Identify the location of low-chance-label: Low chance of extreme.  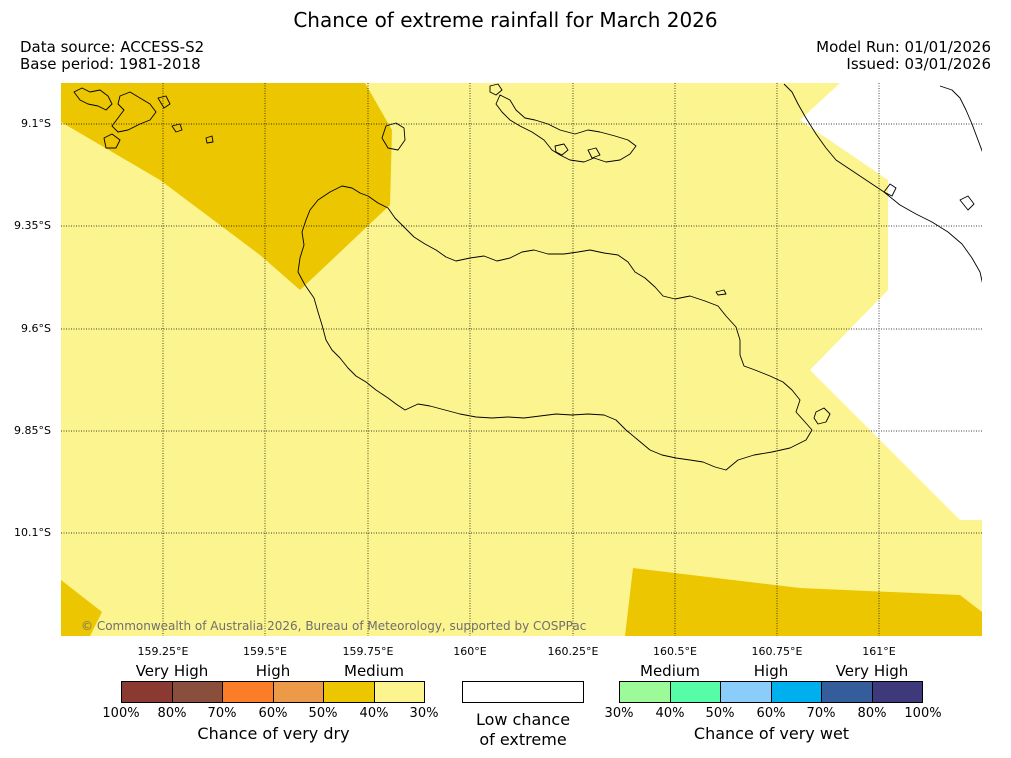
(523, 730).